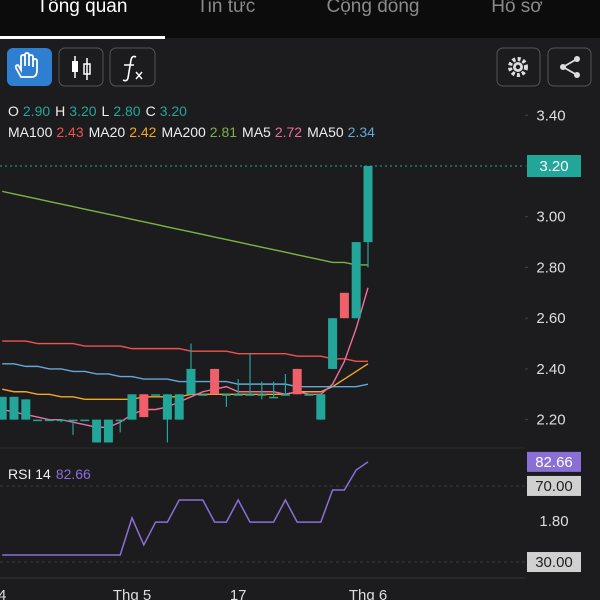 Image resolution: width=600 pixels, height=600 pixels. Describe the element at coordinates (82, 37) in the screenshot. I see `tab-underline` at that location.